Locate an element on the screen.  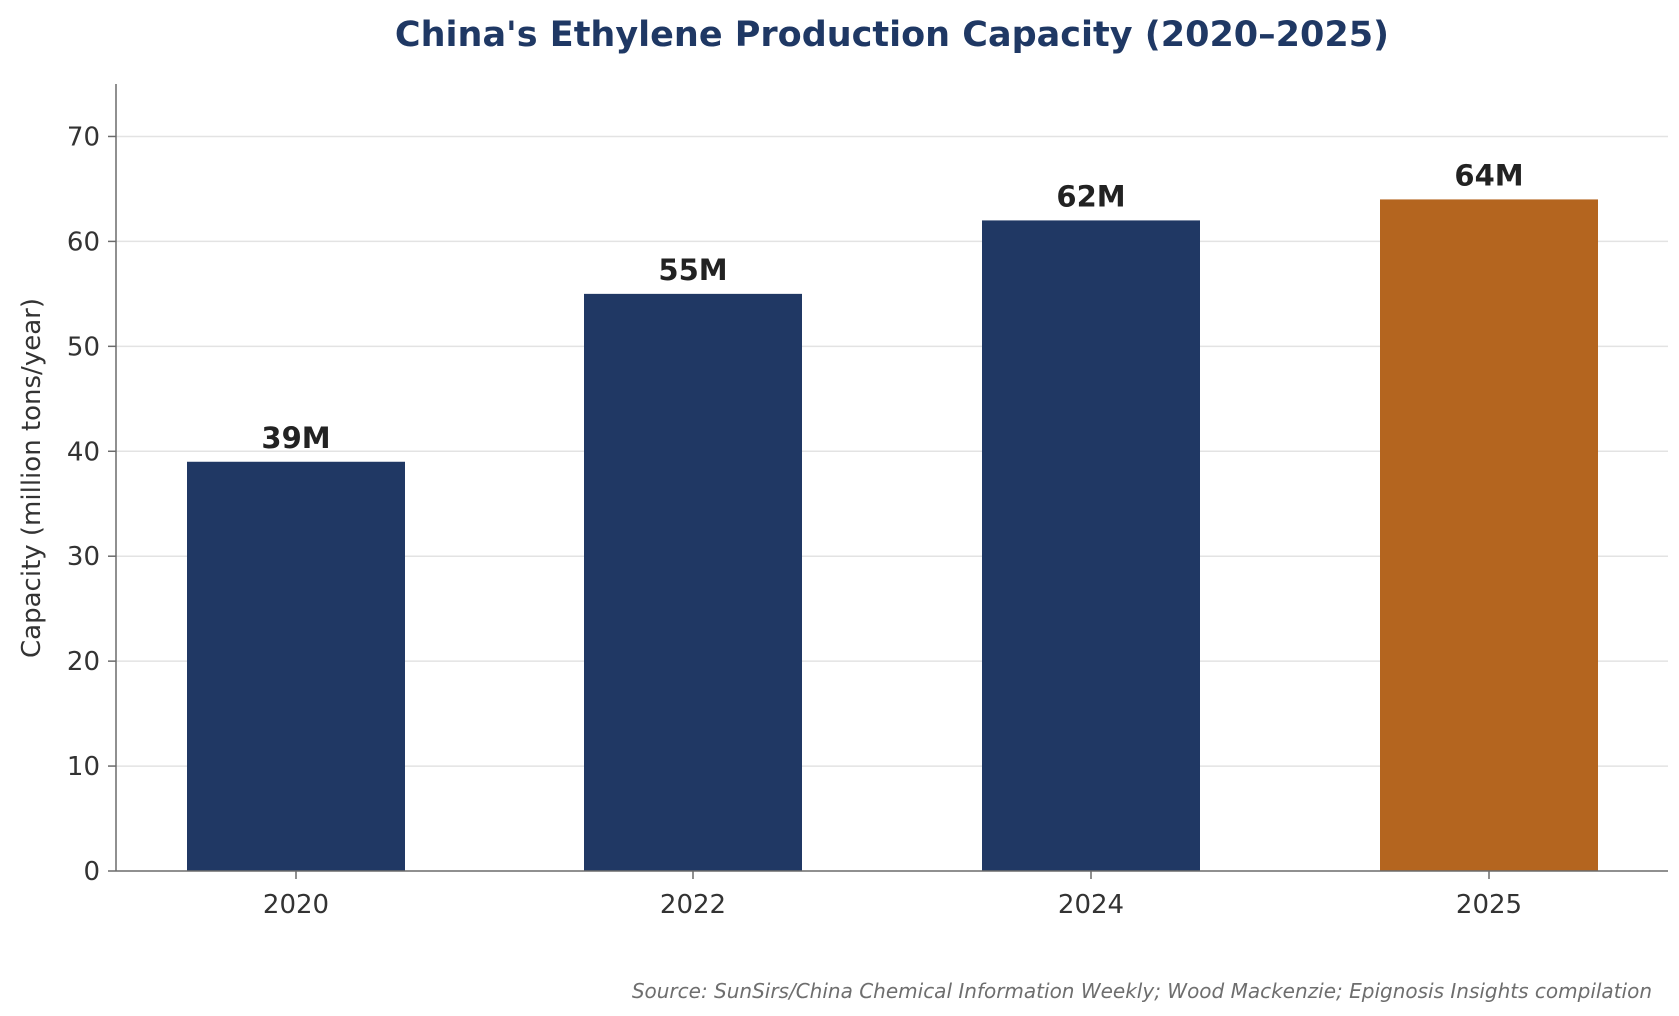
y-tick-label: 0 is located at coordinates (91, 872).